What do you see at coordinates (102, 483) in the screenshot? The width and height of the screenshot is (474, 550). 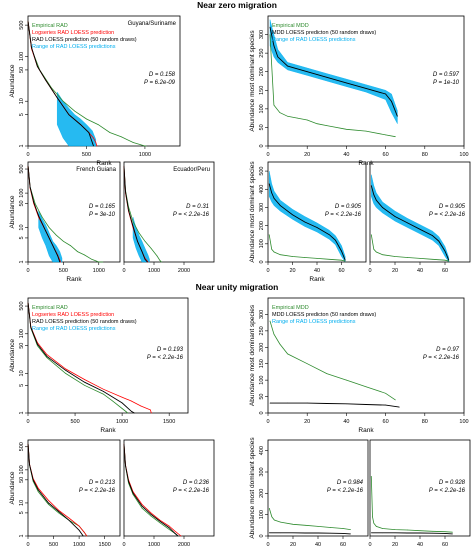 I see `stat-d: D = 0.213` at bounding box center [102, 483].